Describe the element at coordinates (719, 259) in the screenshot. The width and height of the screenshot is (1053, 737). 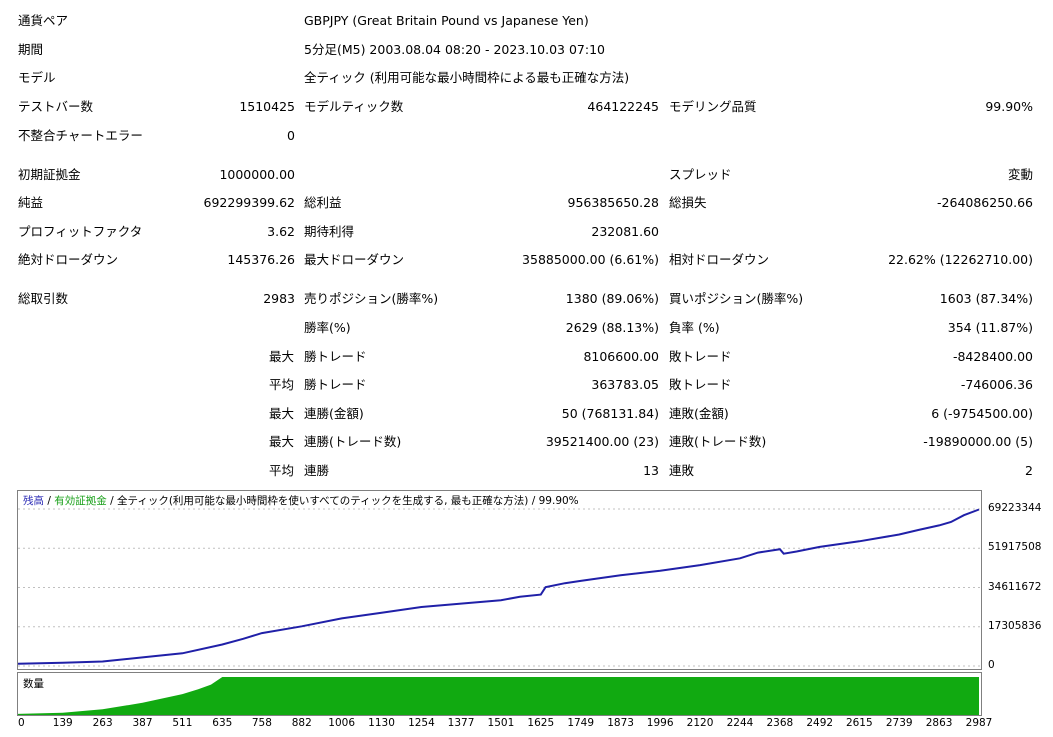
I see `rel-dd-label: 相対ドローダウン` at that location.